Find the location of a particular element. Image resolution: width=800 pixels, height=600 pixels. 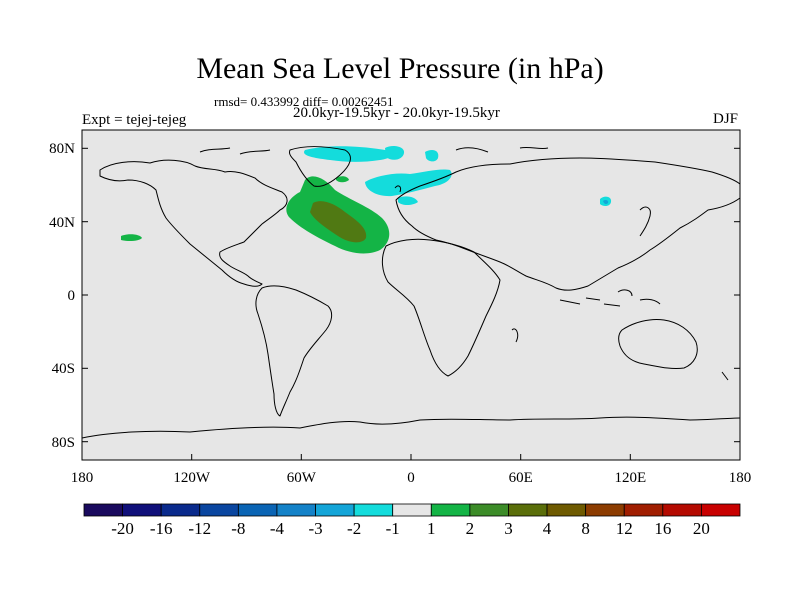

anomaly-scandinavia-negative is located at coordinates (408, 183).